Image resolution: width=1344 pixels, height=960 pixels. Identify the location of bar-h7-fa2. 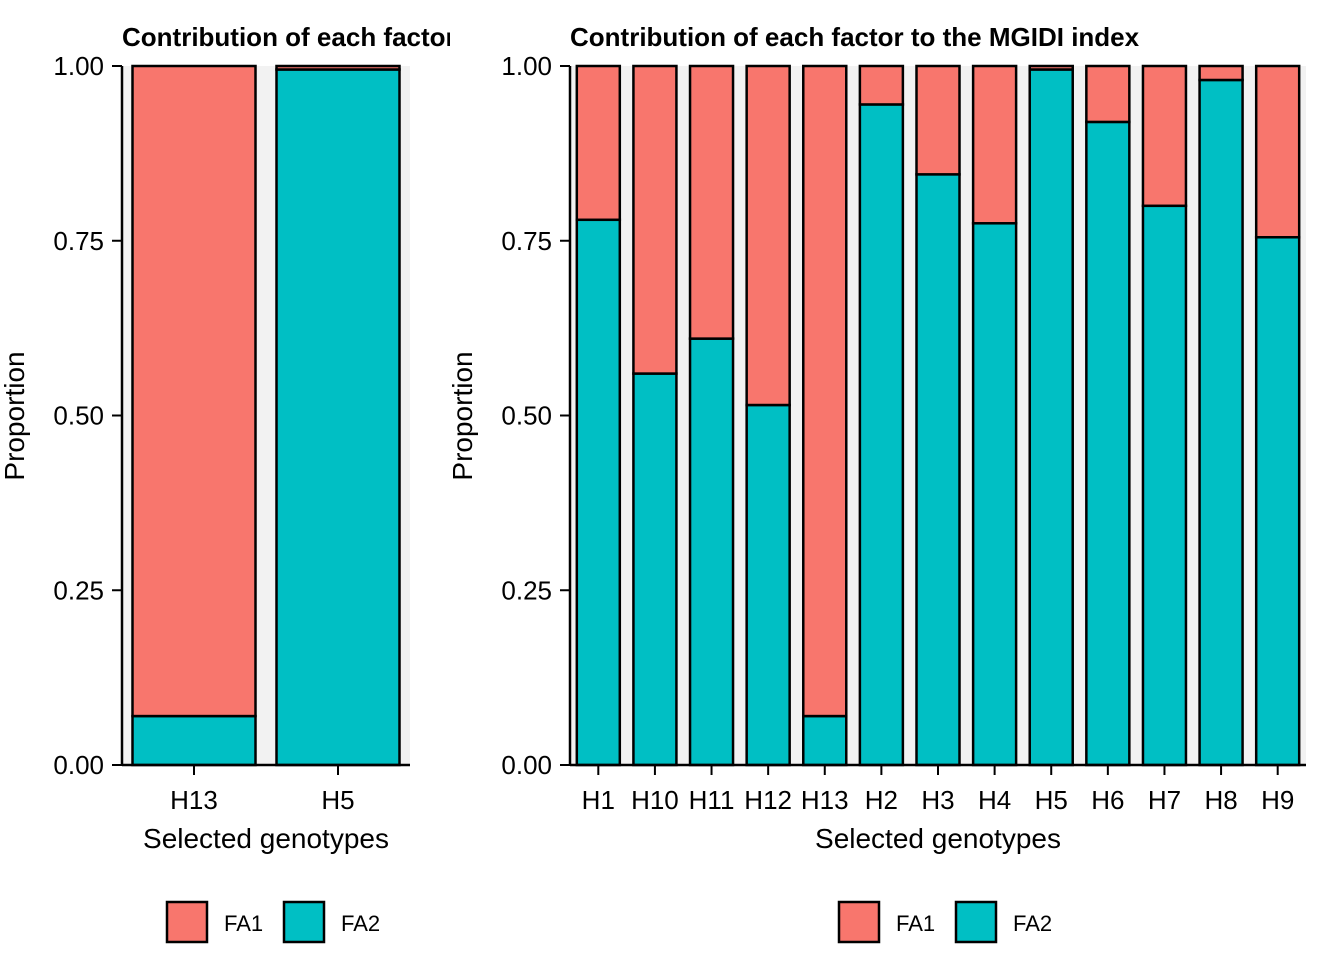
(1164, 485).